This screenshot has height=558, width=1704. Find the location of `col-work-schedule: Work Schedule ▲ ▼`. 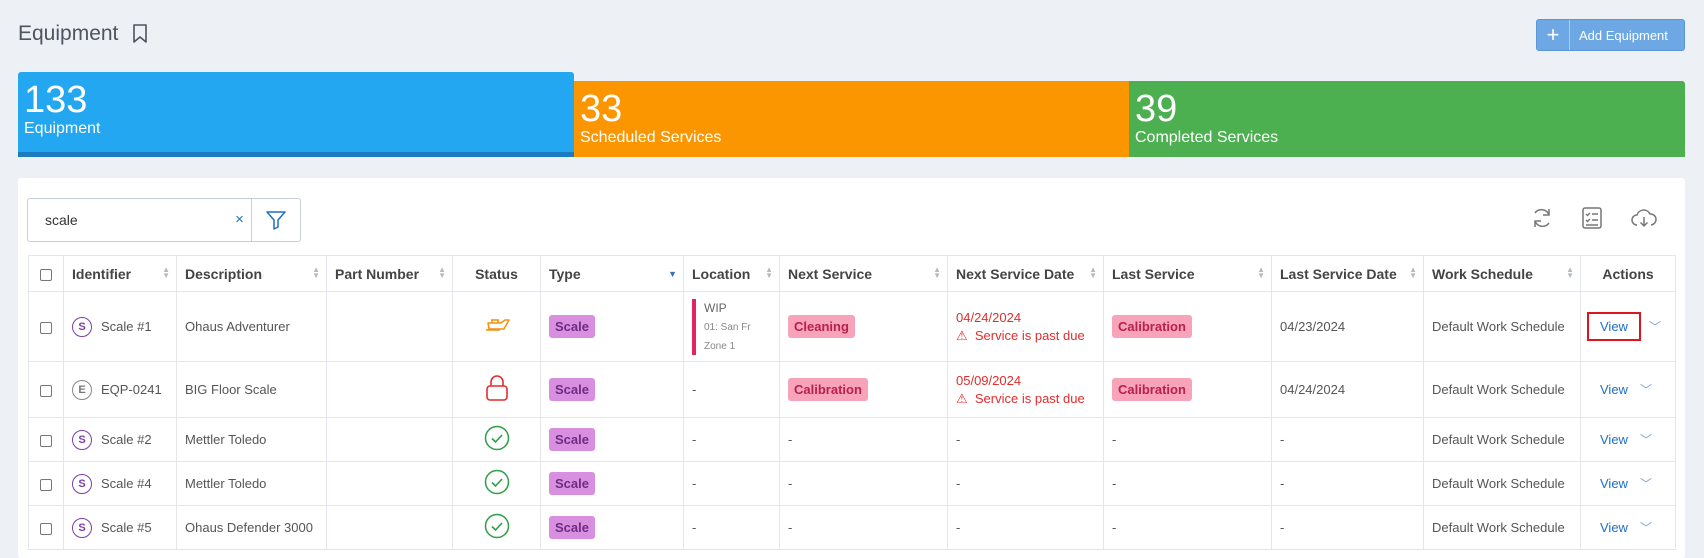

col-work-schedule: Work Schedule ▲ ▼ is located at coordinates (1502, 273).